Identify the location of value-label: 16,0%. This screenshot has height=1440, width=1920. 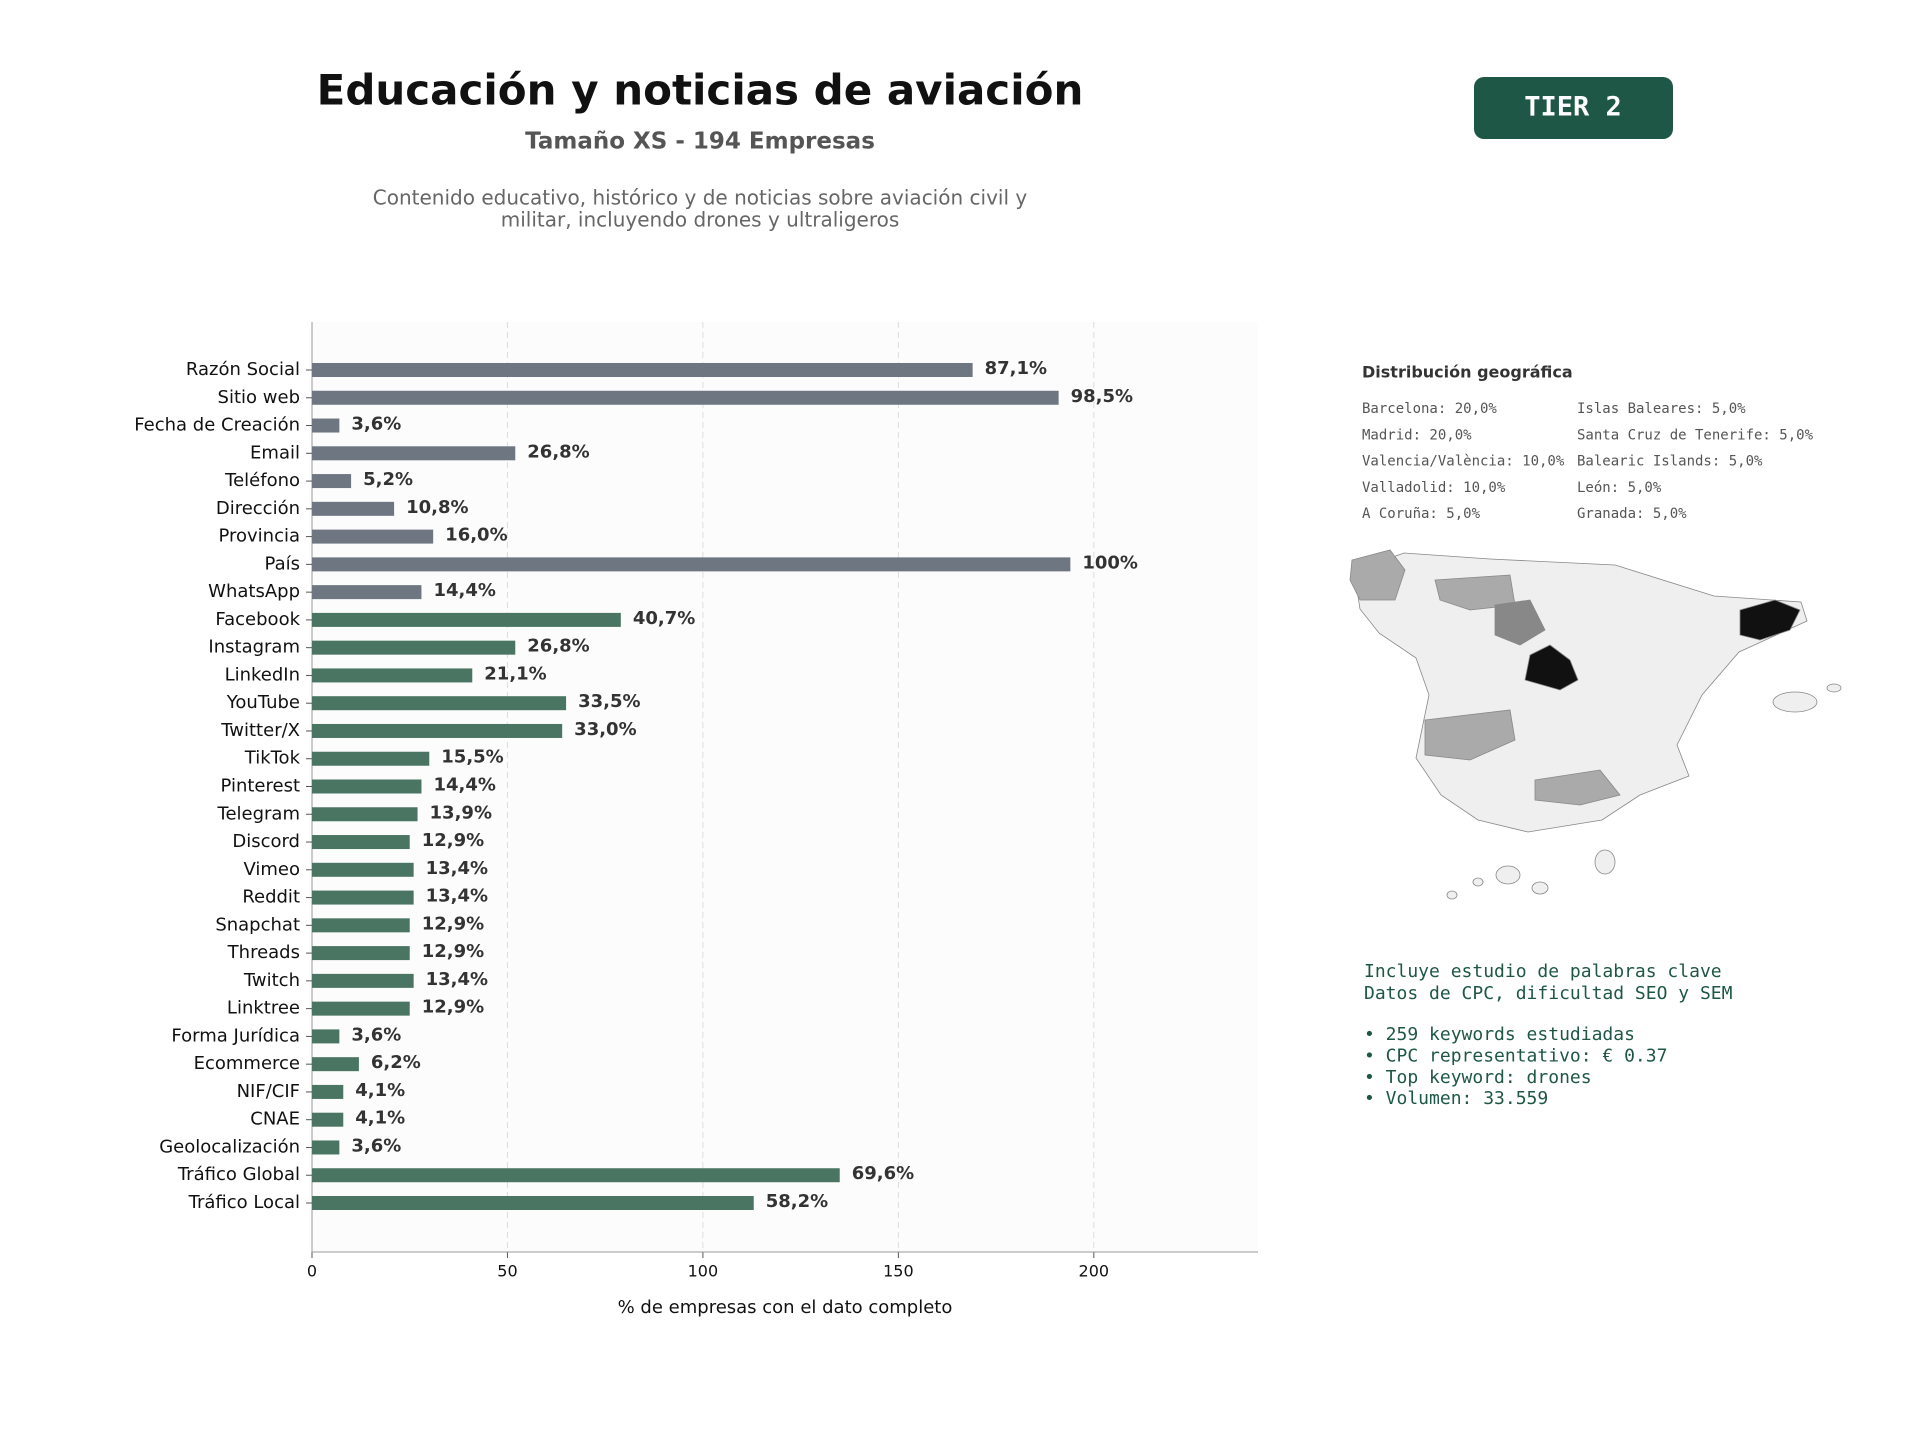
(476, 535).